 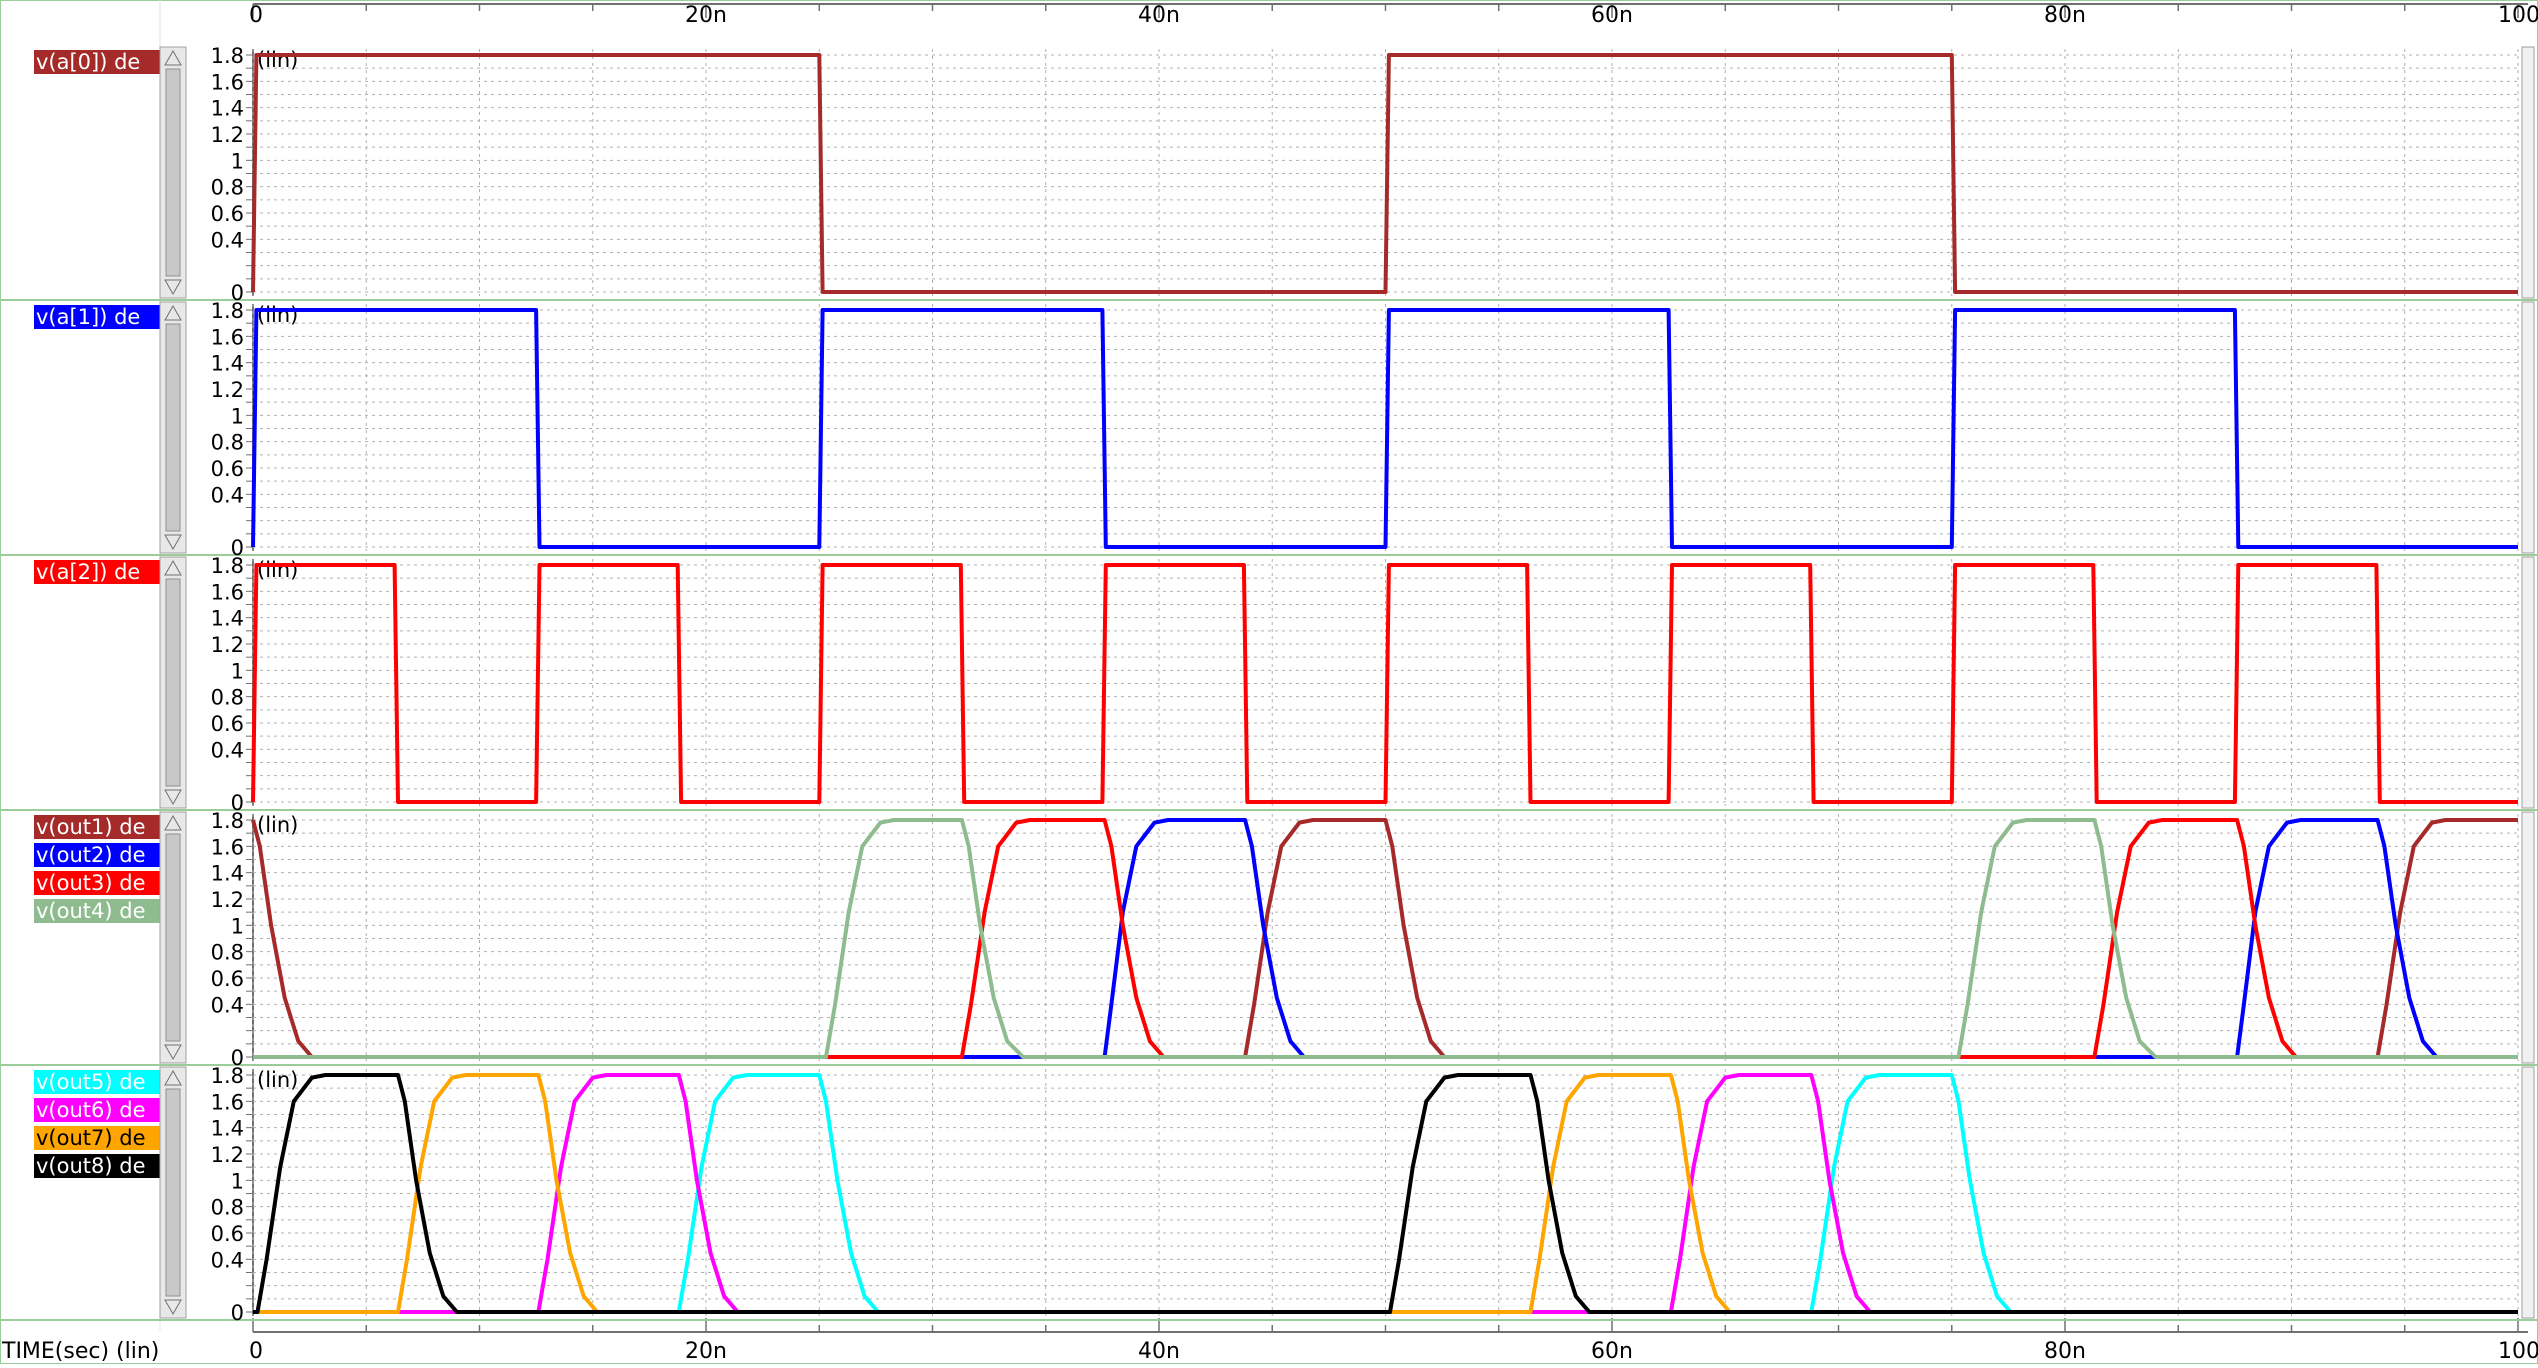 I want to click on legend-label-out7: v(out7) de, so click(x=97, y=1138).